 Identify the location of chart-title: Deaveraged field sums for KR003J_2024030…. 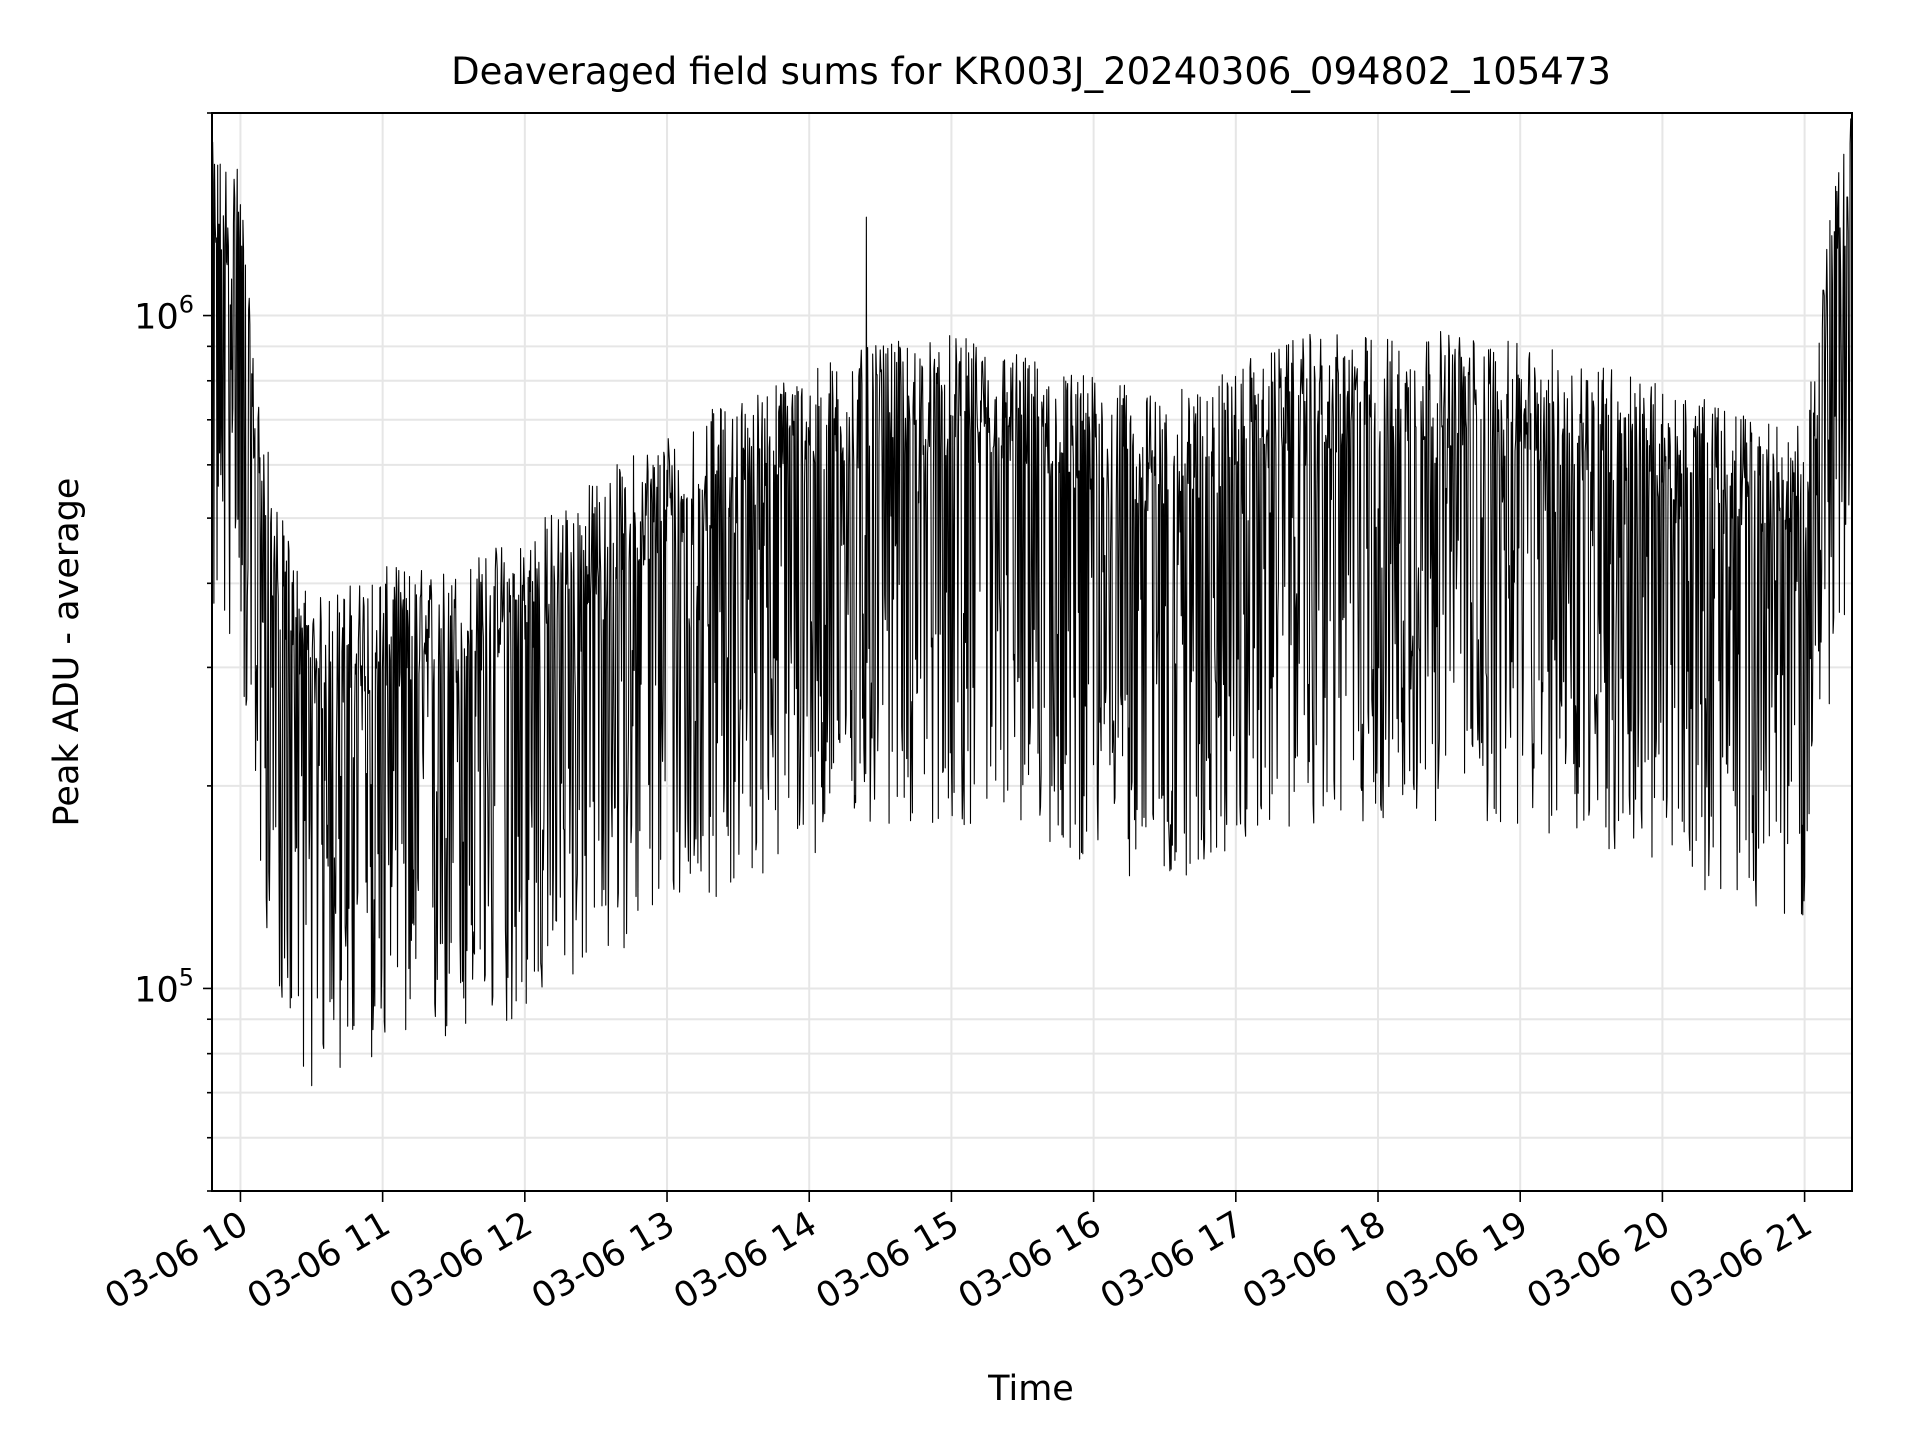
(1031, 71).